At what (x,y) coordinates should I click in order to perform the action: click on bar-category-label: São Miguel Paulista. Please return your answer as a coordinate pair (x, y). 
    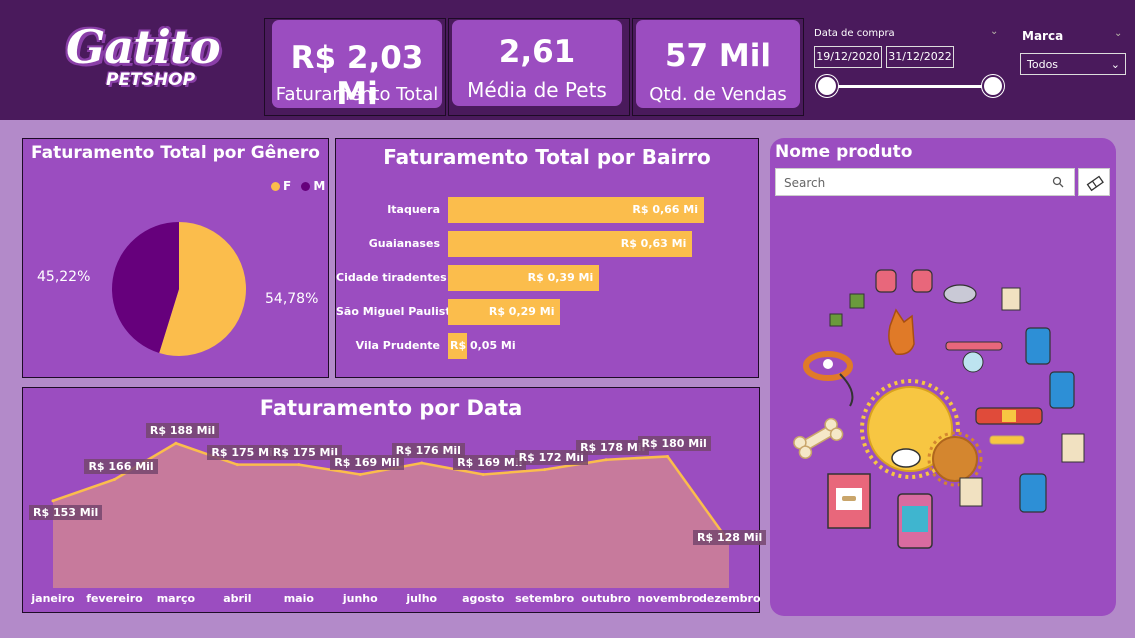
    Looking at the image, I should click on (397, 311).